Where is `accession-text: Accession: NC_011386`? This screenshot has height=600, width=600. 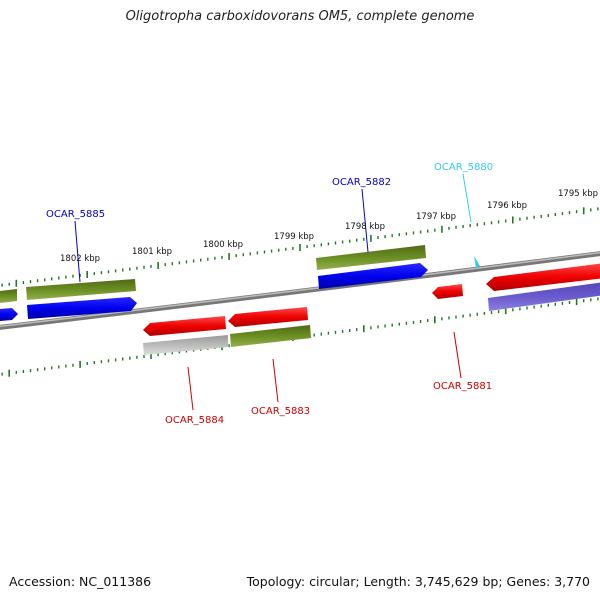
accession-text: Accession: NC_011386 is located at coordinates (80, 581).